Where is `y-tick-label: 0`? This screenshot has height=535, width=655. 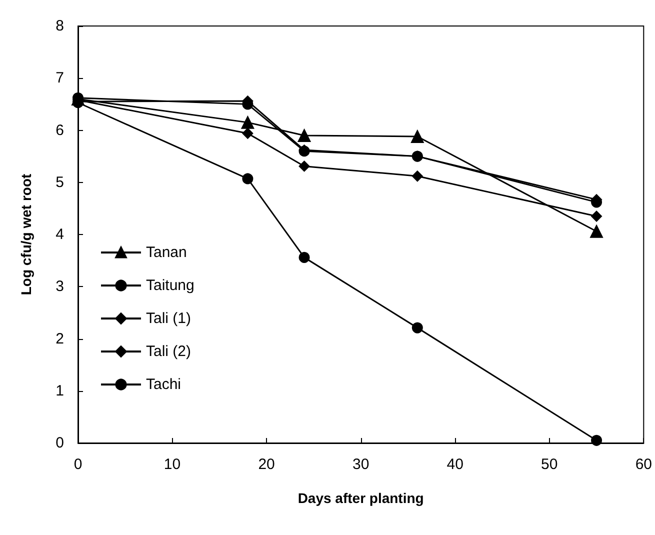
y-tick-label: 0 is located at coordinates (60, 443).